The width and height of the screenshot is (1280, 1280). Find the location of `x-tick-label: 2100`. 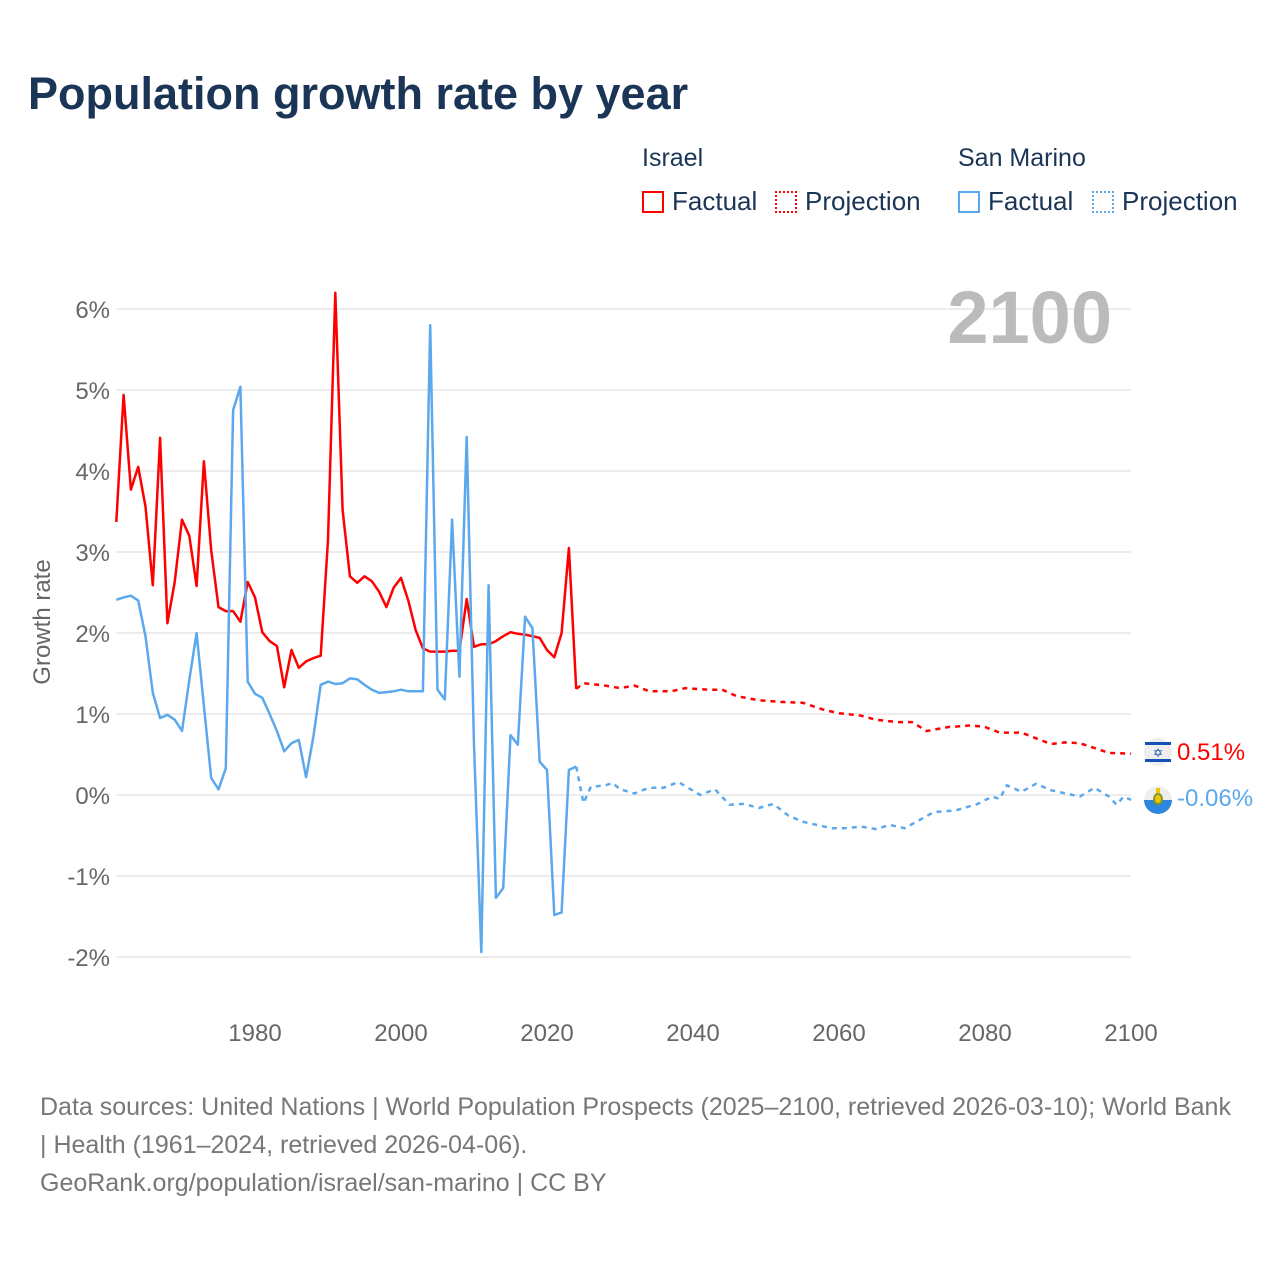

x-tick-label: 2100 is located at coordinates (1130, 1033).